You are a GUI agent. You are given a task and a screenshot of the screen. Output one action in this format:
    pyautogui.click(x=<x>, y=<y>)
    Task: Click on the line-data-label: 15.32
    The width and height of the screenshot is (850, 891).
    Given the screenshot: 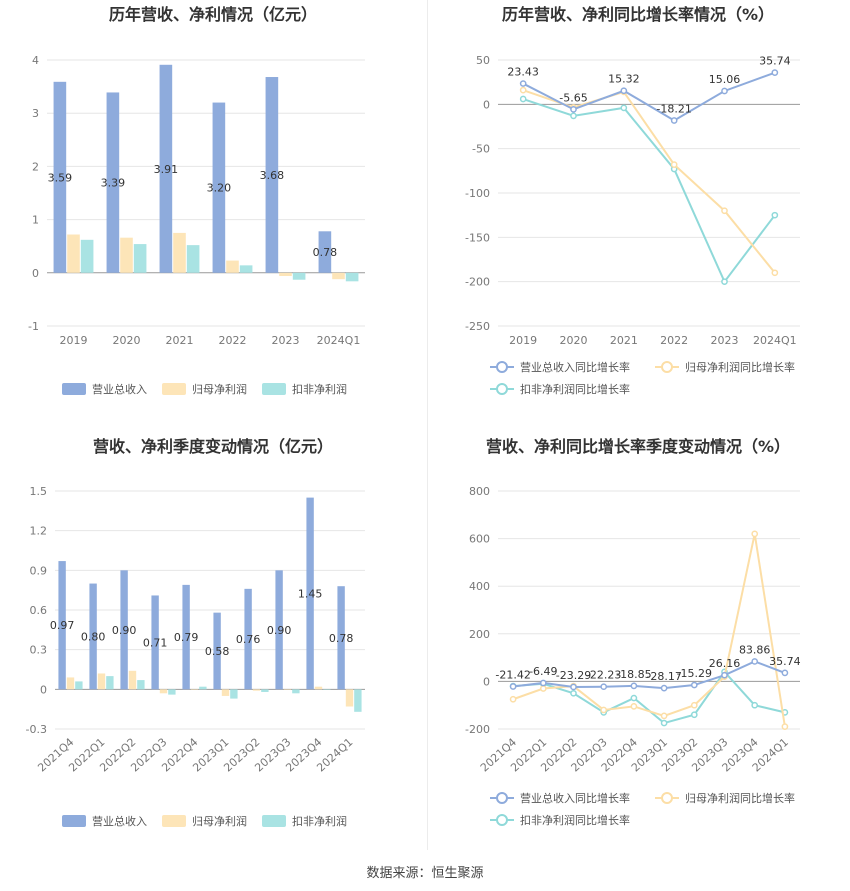 What is the action you would take?
    pyautogui.click(x=624, y=79)
    